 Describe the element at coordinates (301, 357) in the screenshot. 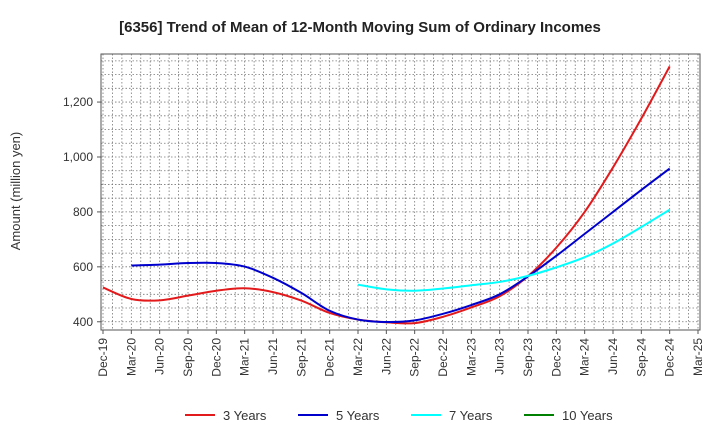

I see `x-tick-label: Sep-21` at that location.